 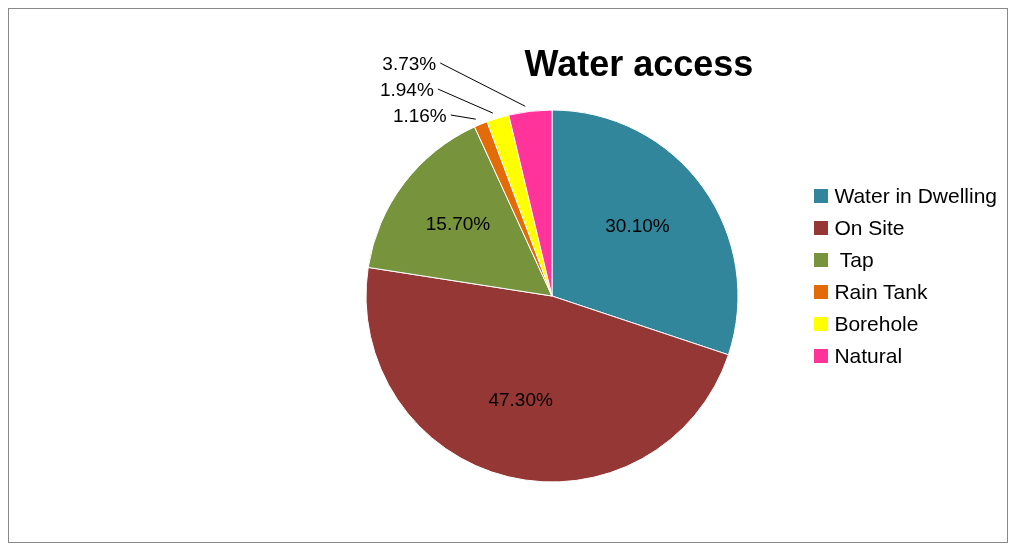 What do you see at coordinates (869, 227) in the screenshot?
I see `legend-label: On Site` at bounding box center [869, 227].